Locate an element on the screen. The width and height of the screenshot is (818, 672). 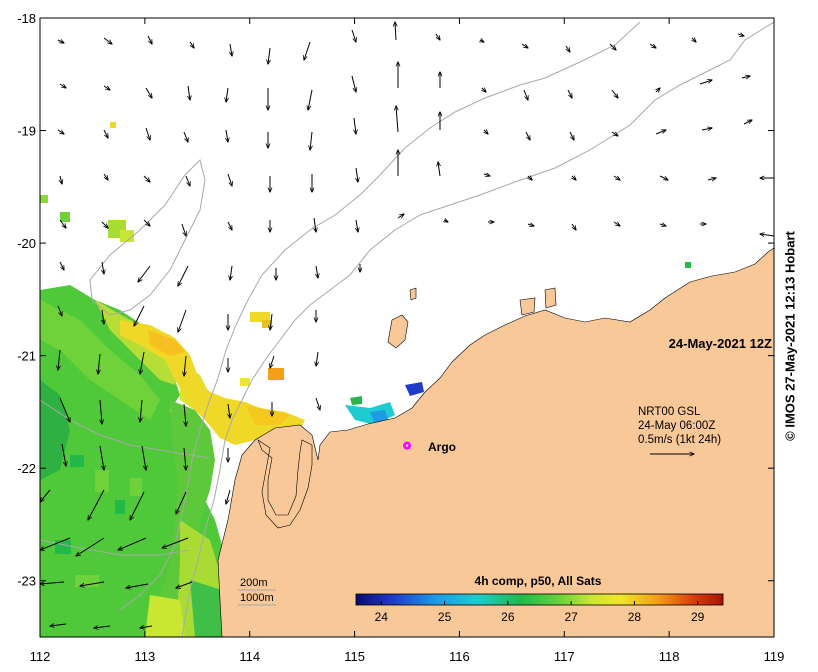
y-tick-label: -18 is located at coordinates (26, 18).